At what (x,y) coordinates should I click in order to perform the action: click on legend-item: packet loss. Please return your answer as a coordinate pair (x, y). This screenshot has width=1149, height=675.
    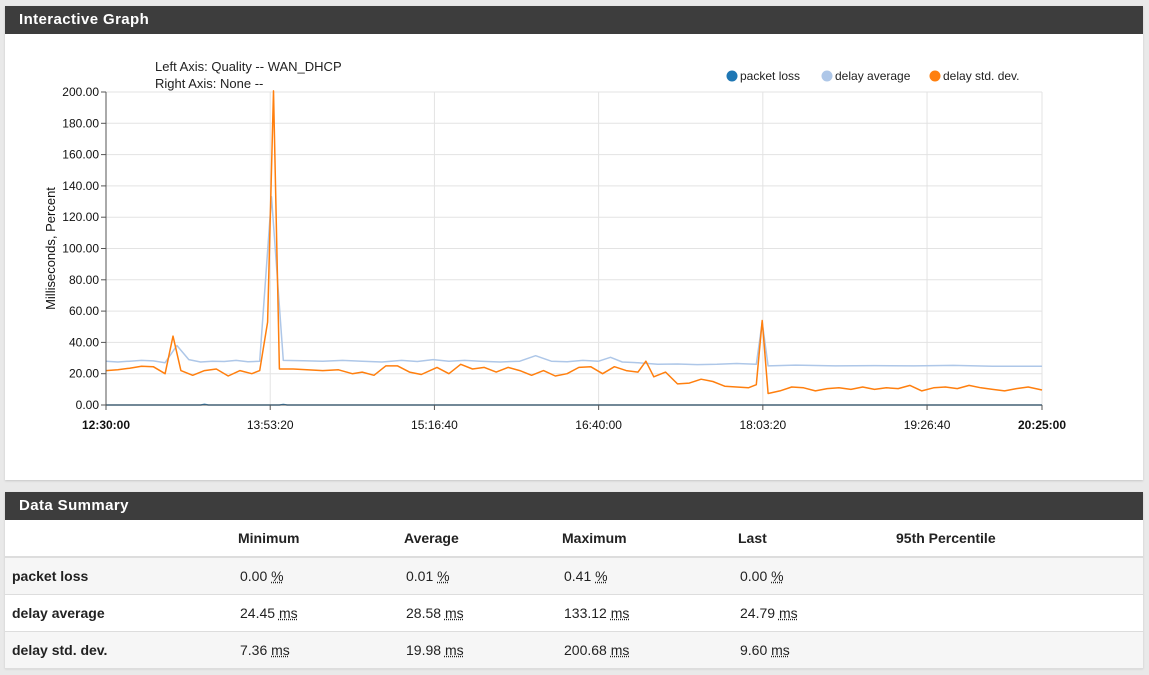
    Looking at the image, I should click on (763, 76).